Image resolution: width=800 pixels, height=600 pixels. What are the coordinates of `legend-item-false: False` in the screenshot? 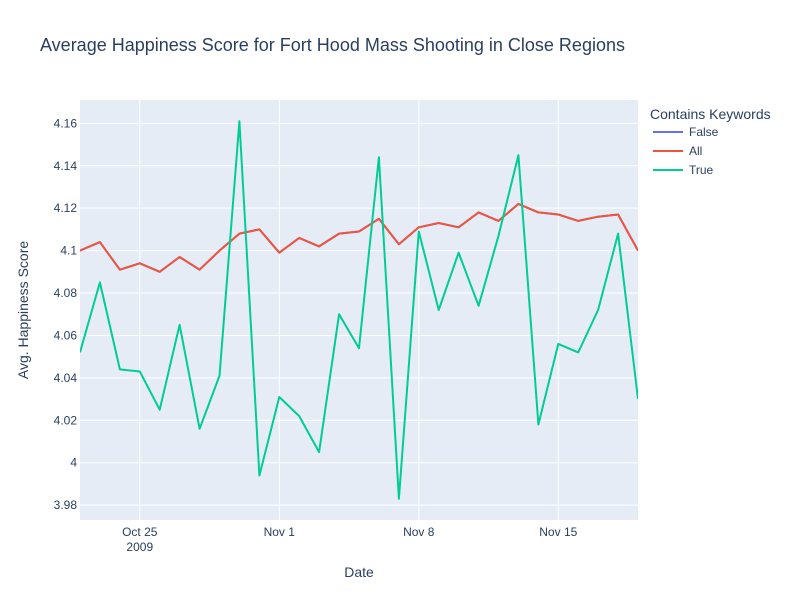 It's located at (686, 132).